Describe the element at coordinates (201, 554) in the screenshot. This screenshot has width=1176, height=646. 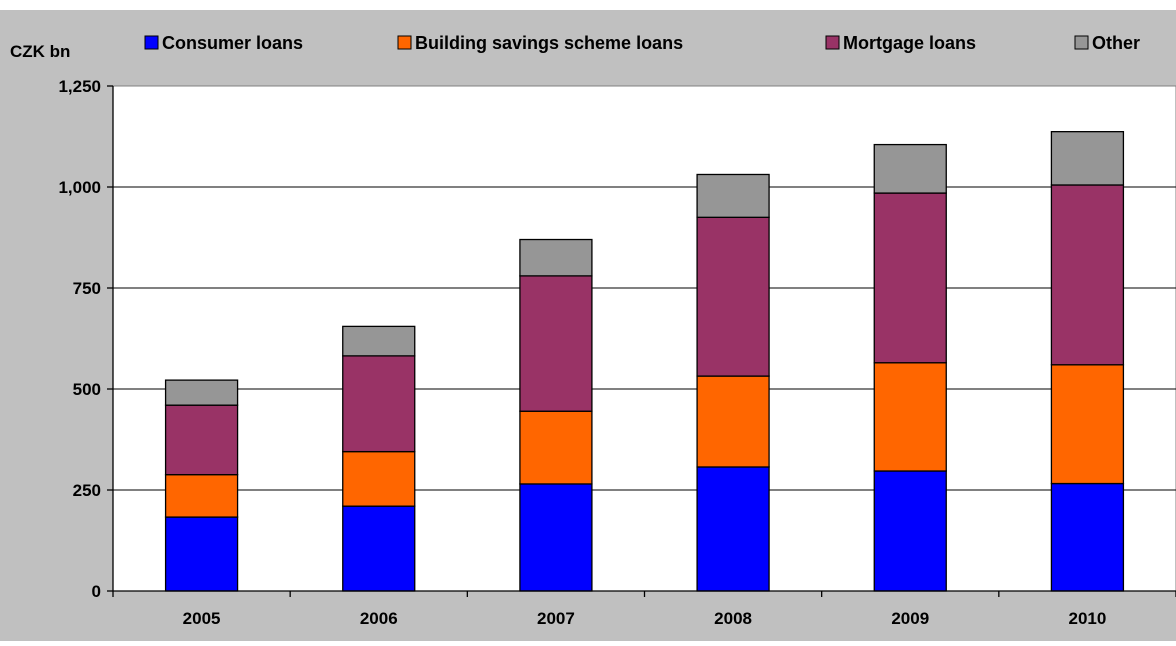
I see `bar-consumer-loans-2005` at that location.